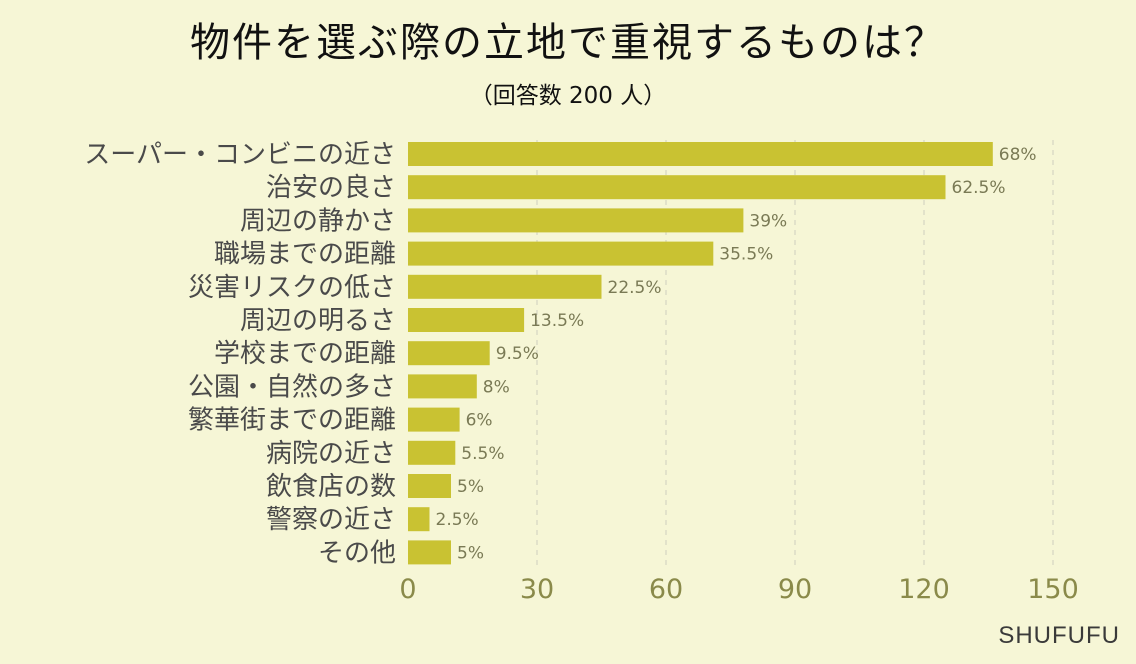 The image size is (1136, 664). What do you see at coordinates (517, 354) in the screenshot?
I see `value-label: 9.5%` at bounding box center [517, 354].